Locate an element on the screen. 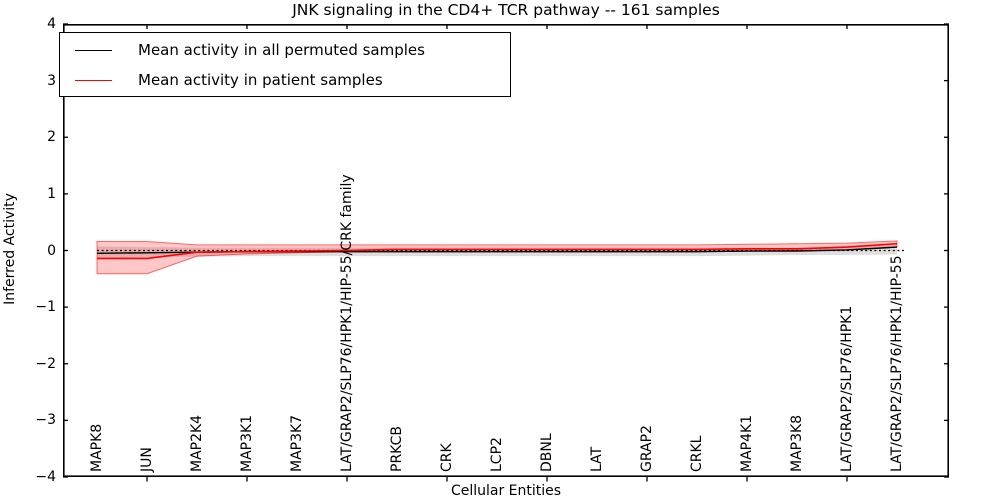  x-tick-label: GRAP2 is located at coordinates (647, 448).